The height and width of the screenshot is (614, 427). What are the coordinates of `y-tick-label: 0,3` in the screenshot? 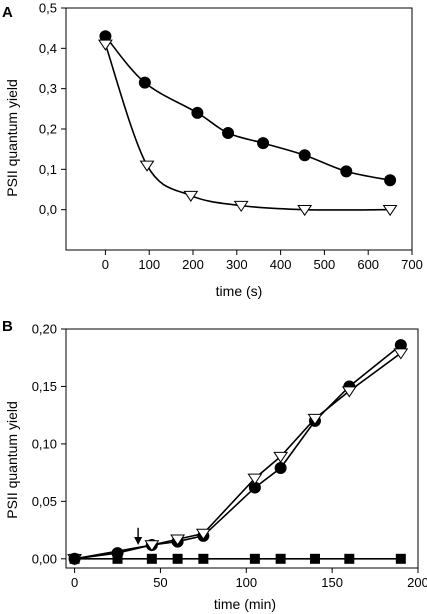 It's located at (48, 88).